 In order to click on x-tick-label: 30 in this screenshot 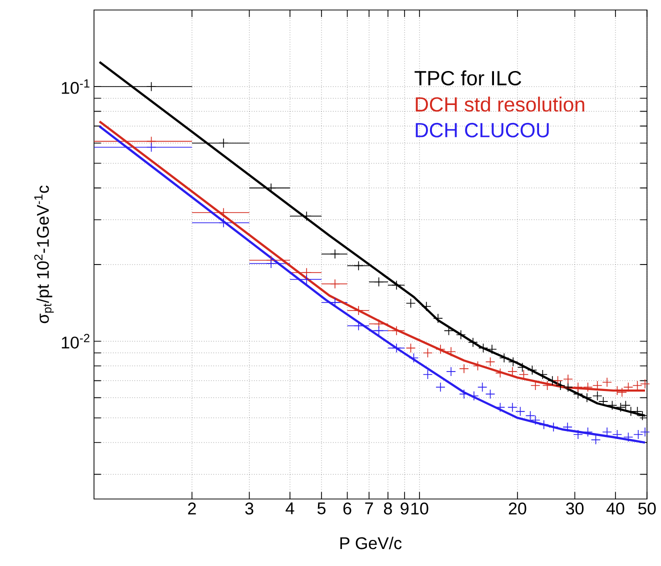, I will do `click(575, 508)`.